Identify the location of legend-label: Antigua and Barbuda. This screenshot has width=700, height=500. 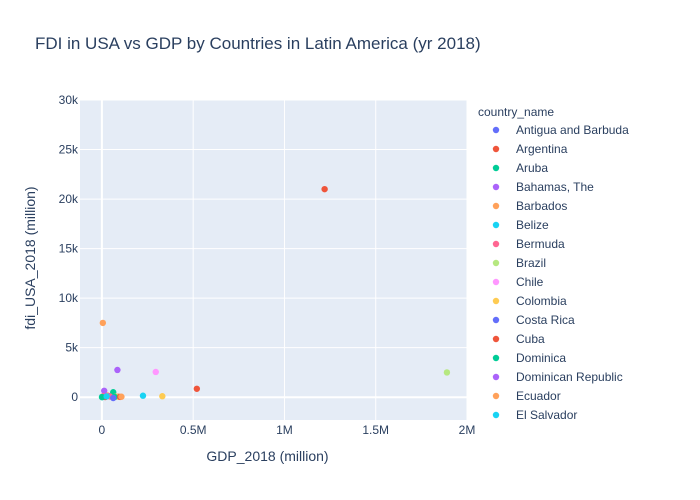
(572, 130).